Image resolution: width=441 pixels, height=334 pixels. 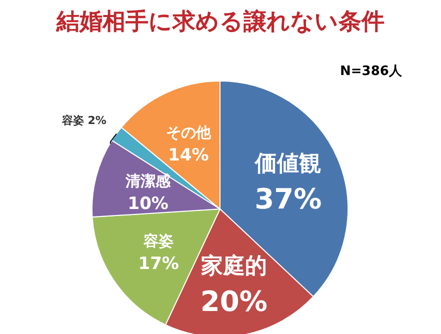 What do you see at coordinates (148, 204) in the screenshot?
I see `data-label: 10%` at bounding box center [148, 204].